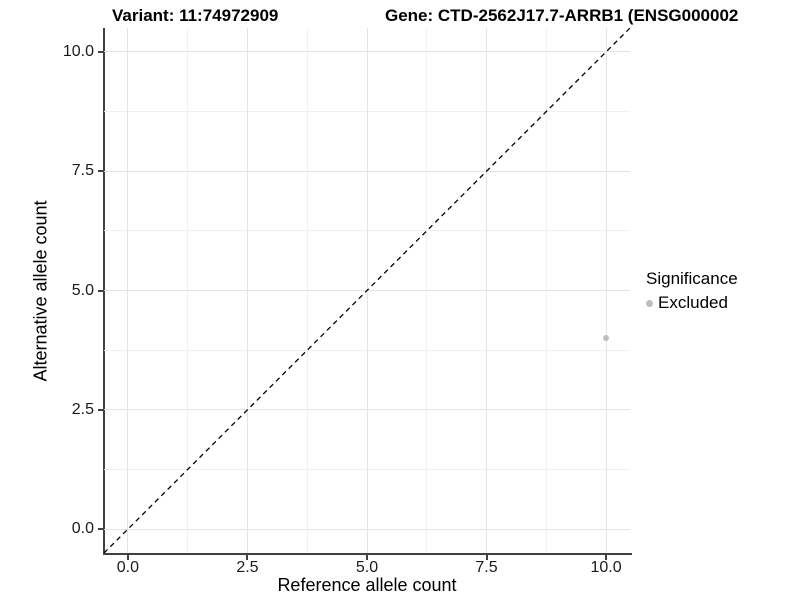 Image resolution: width=800 pixels, height=600 pixels. Describe the element at coordinates (367, 585) in the screenshot. I see `x-axis-label: Reference allele count` at that location.